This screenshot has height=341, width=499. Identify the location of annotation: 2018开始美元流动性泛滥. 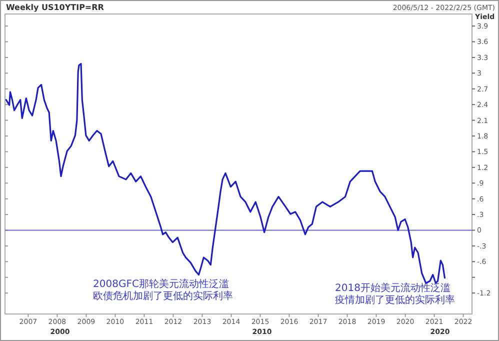
(392, 288).